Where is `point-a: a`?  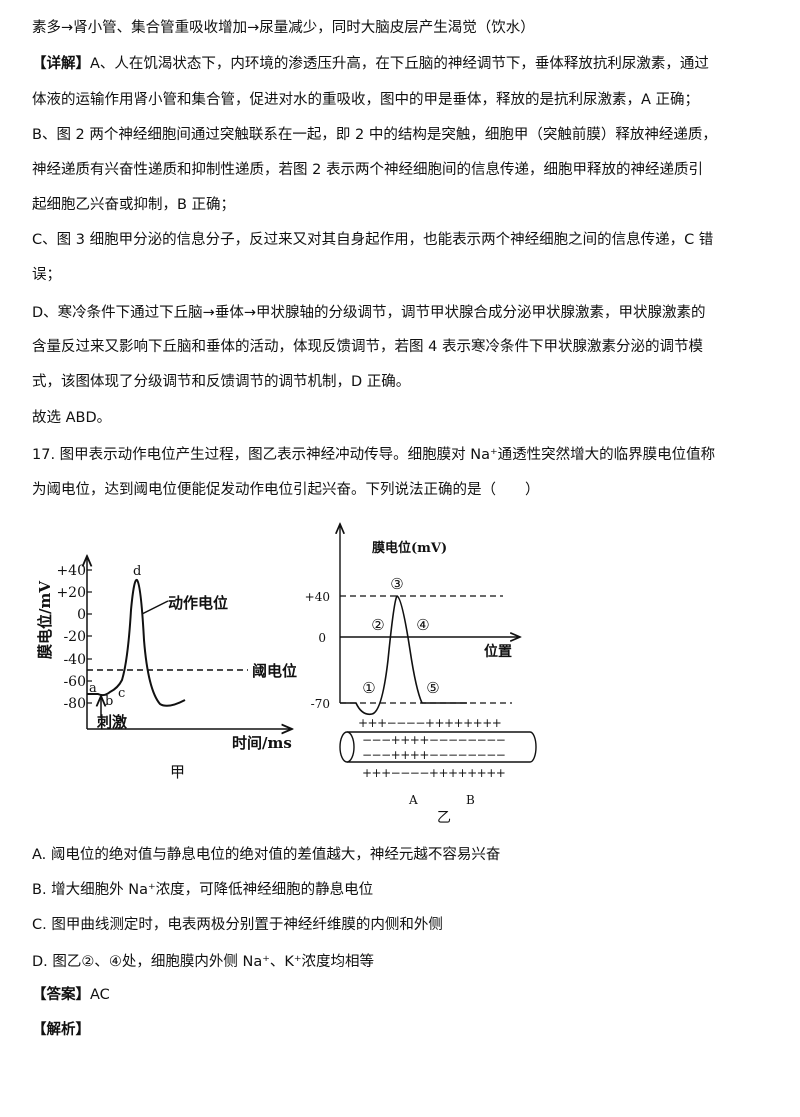 point-a: a is located at coordinates (93, 688).